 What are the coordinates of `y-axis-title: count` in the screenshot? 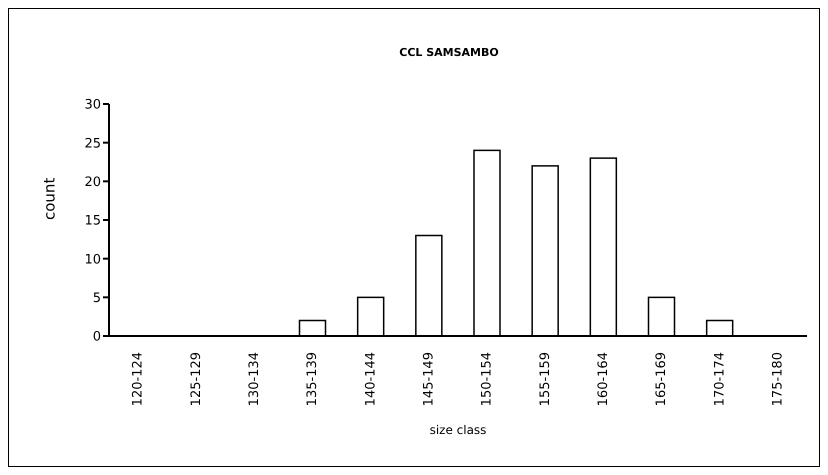 It's located at (49, 199).